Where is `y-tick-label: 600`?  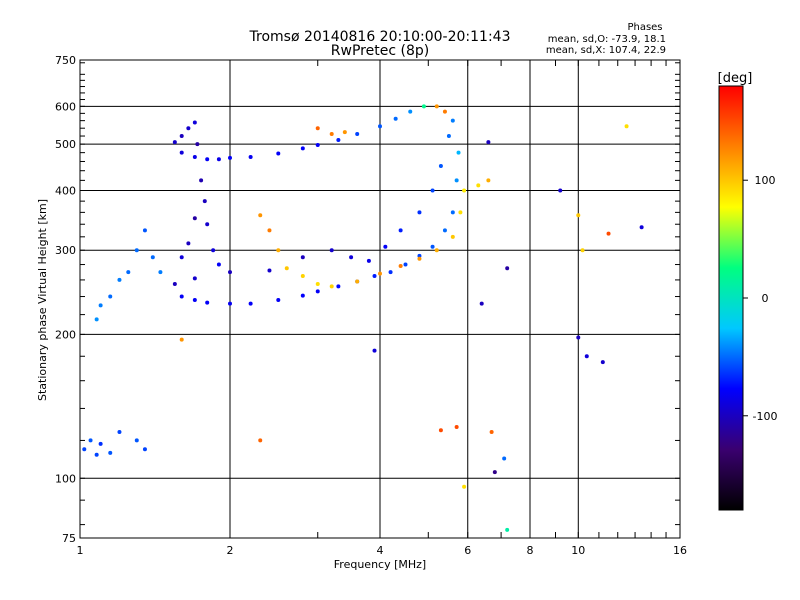 y-tick-label: 600 is located at coordinates (65, 106).